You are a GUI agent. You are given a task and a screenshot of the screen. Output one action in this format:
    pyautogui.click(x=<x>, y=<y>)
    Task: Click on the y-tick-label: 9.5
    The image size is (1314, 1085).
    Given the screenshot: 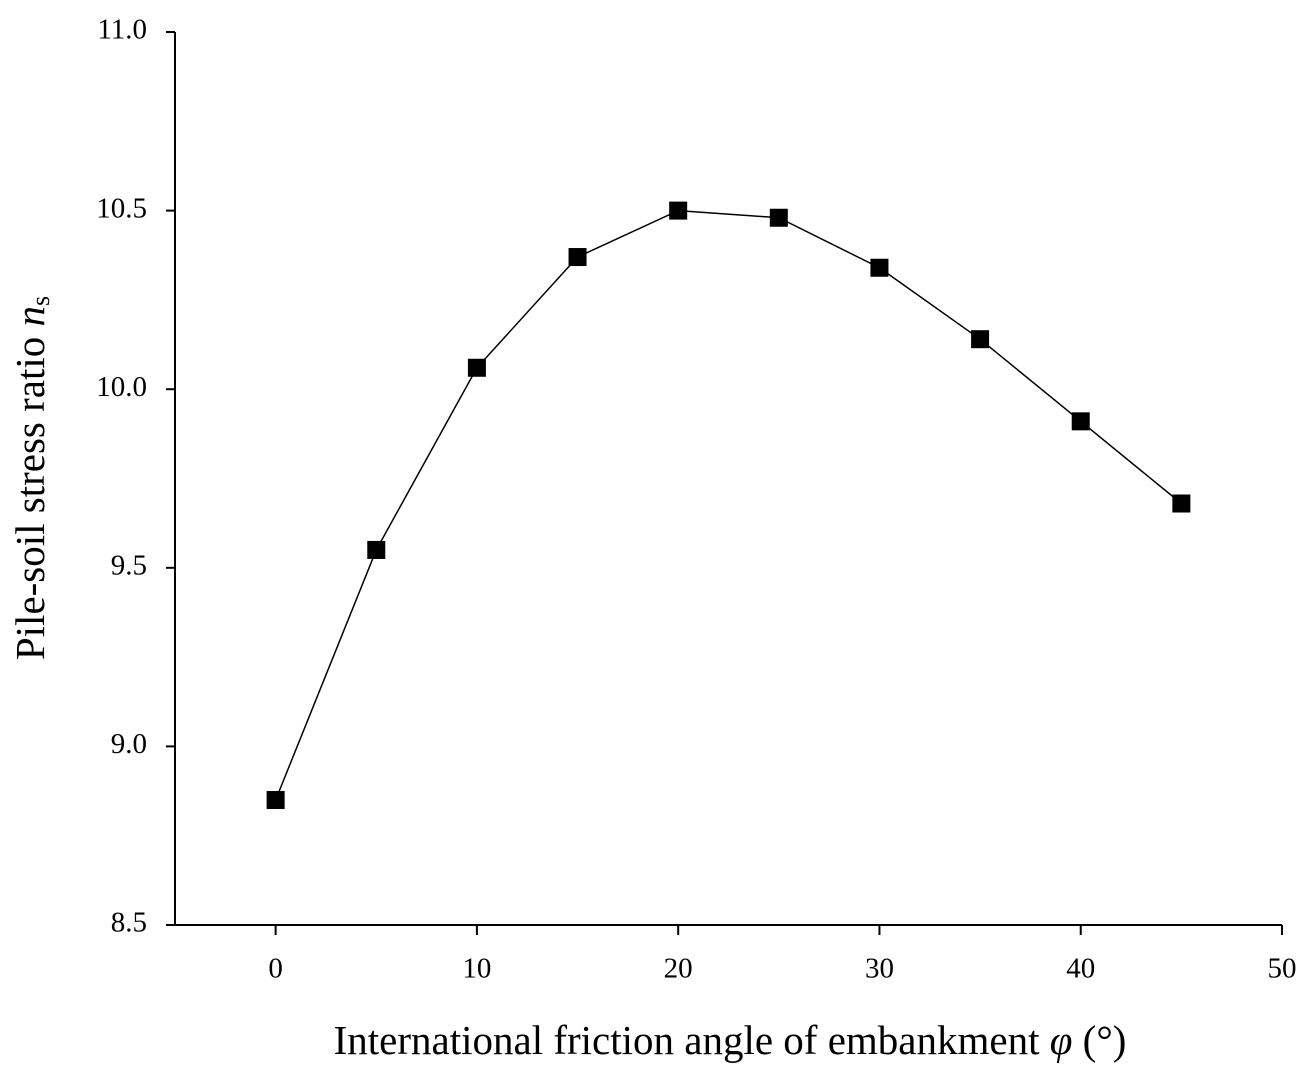 What is the action you would take?
    pyautogui.click(x=129, y=565)
    